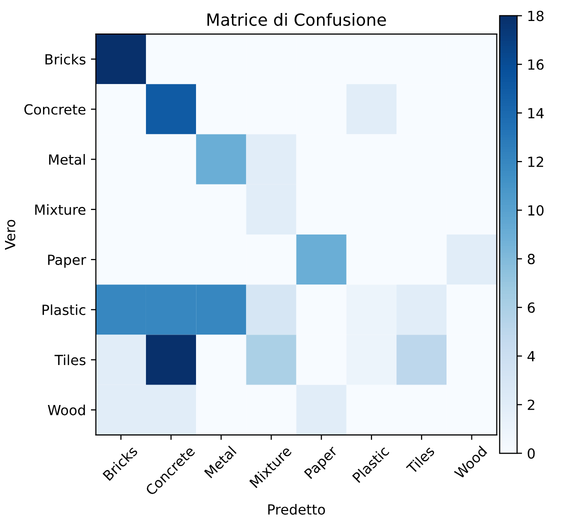 The image size is (581, 524). Describe the element at coordinates (536, 210) in the screenshot. I see `color-bar-label: 10` at that location.